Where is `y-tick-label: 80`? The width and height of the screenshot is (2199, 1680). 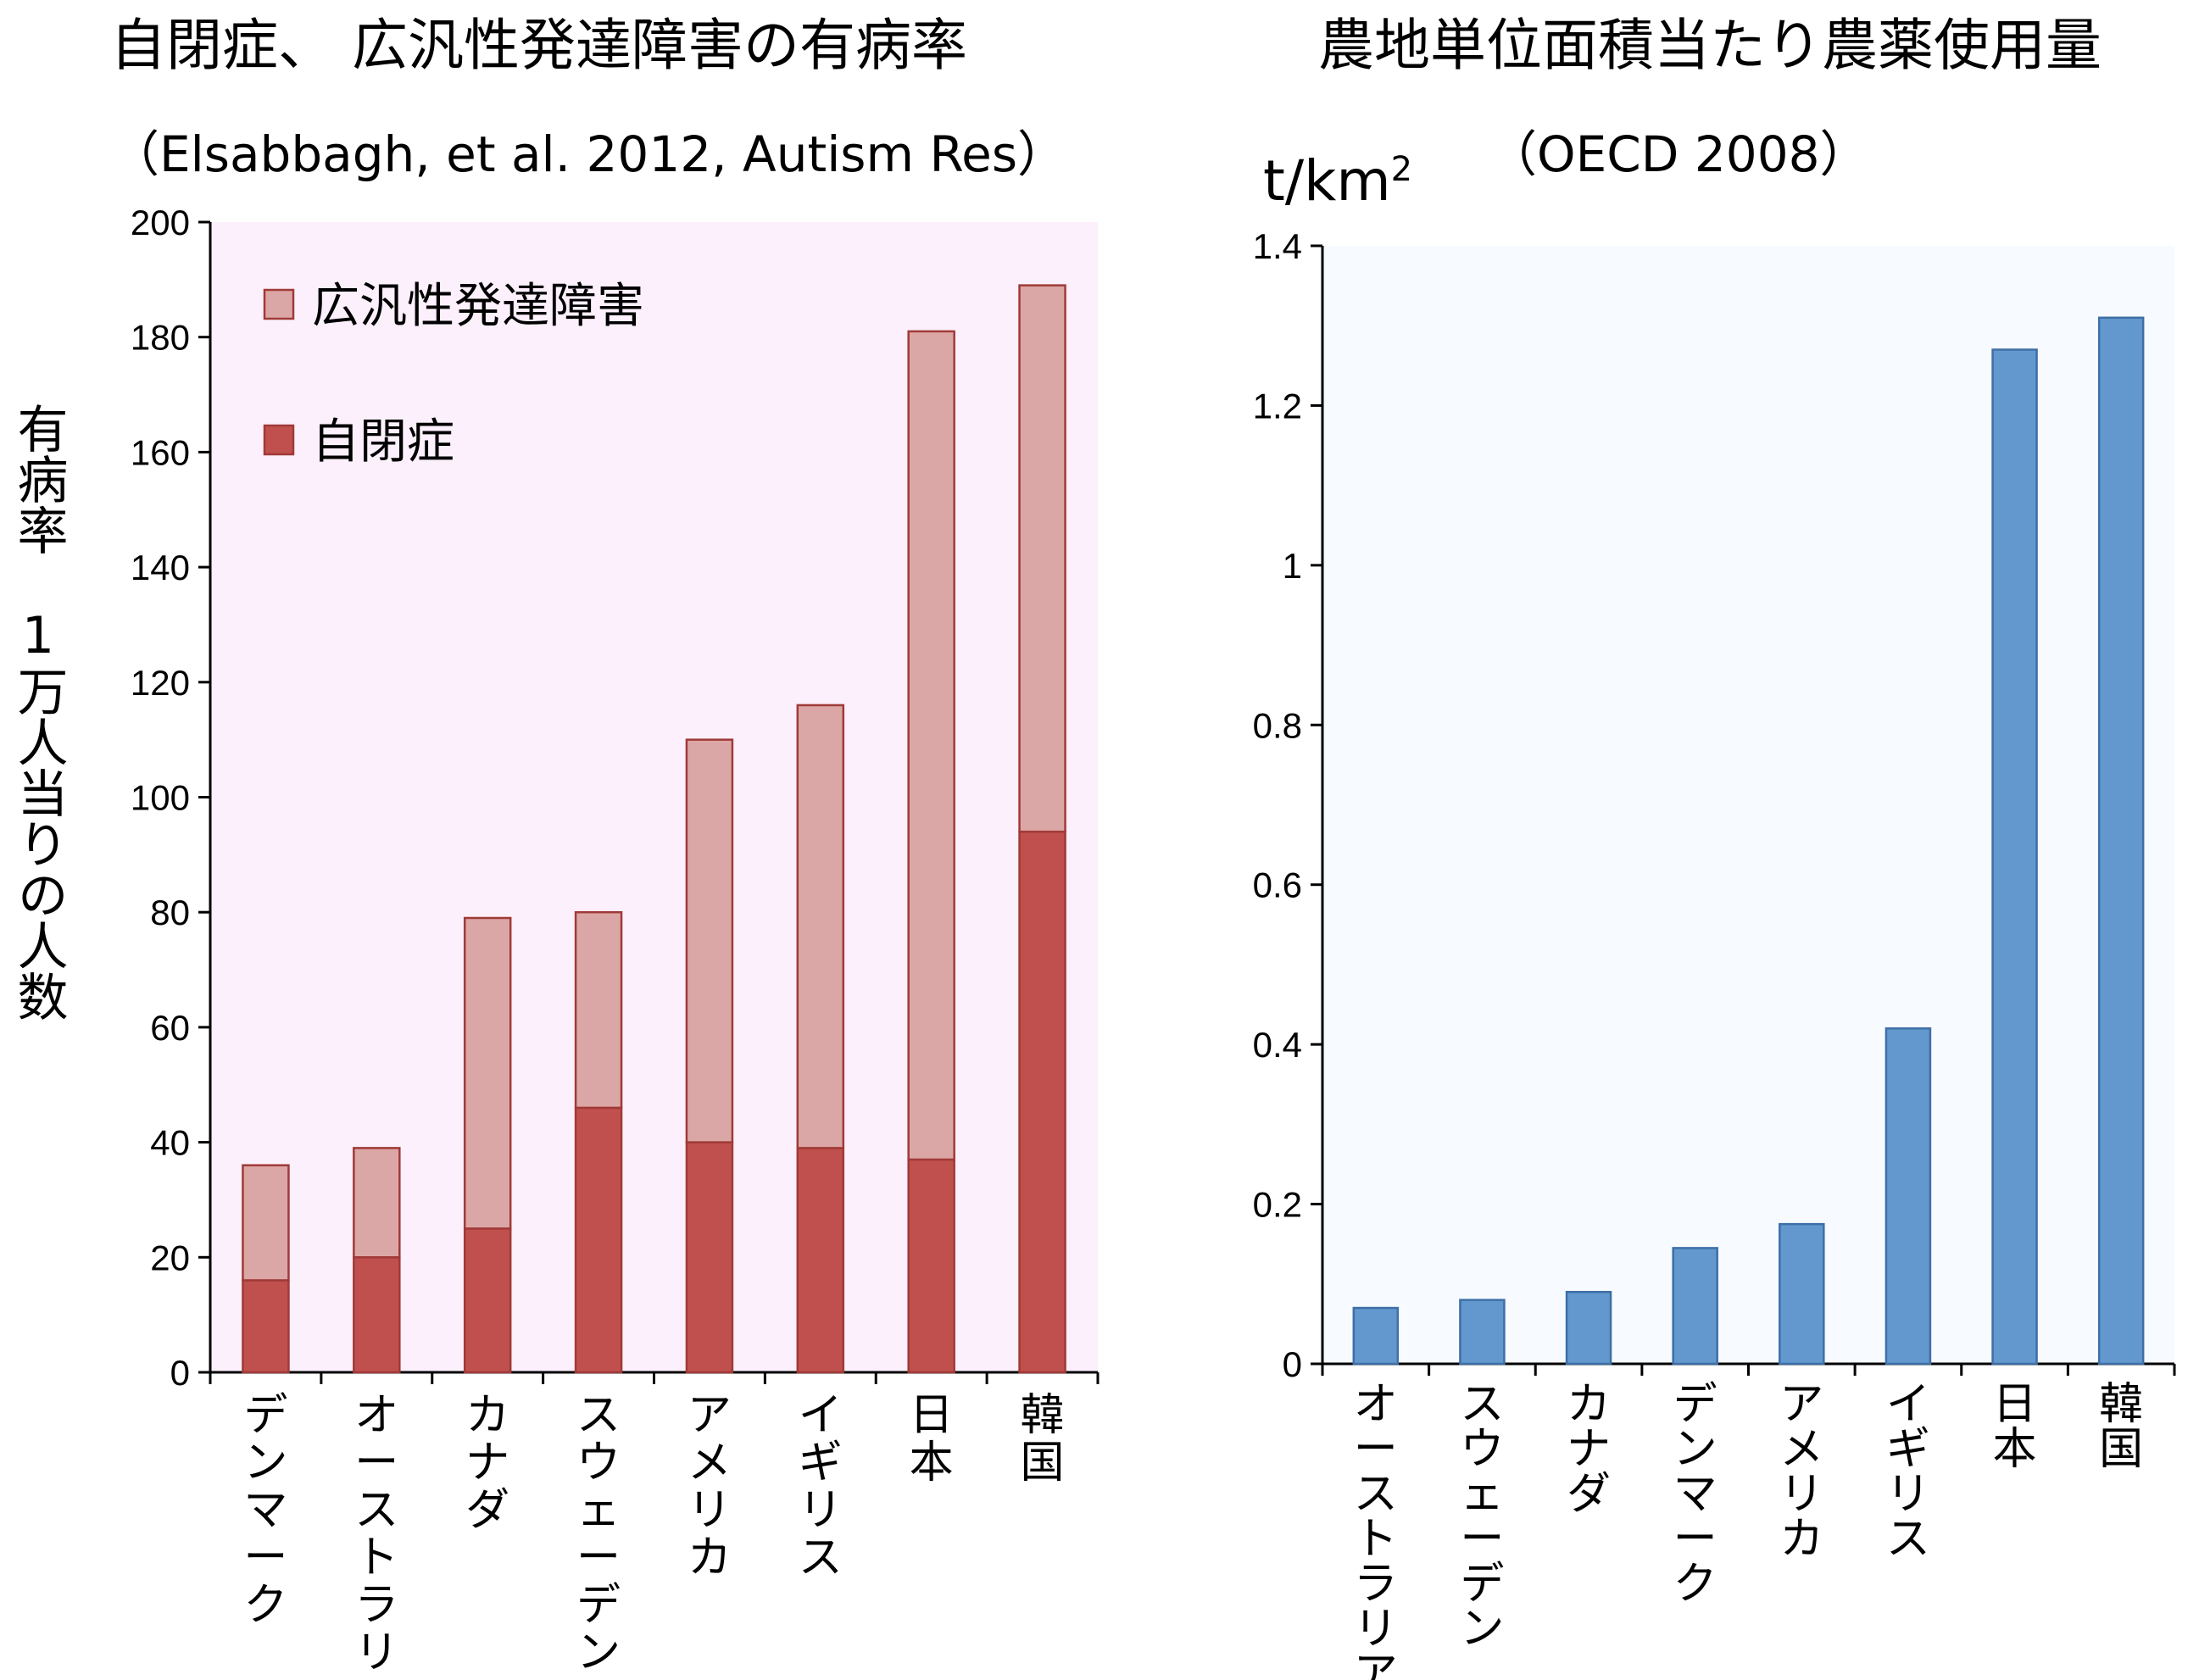 y-tick-label: 80 is located at coordinates (170, 912).